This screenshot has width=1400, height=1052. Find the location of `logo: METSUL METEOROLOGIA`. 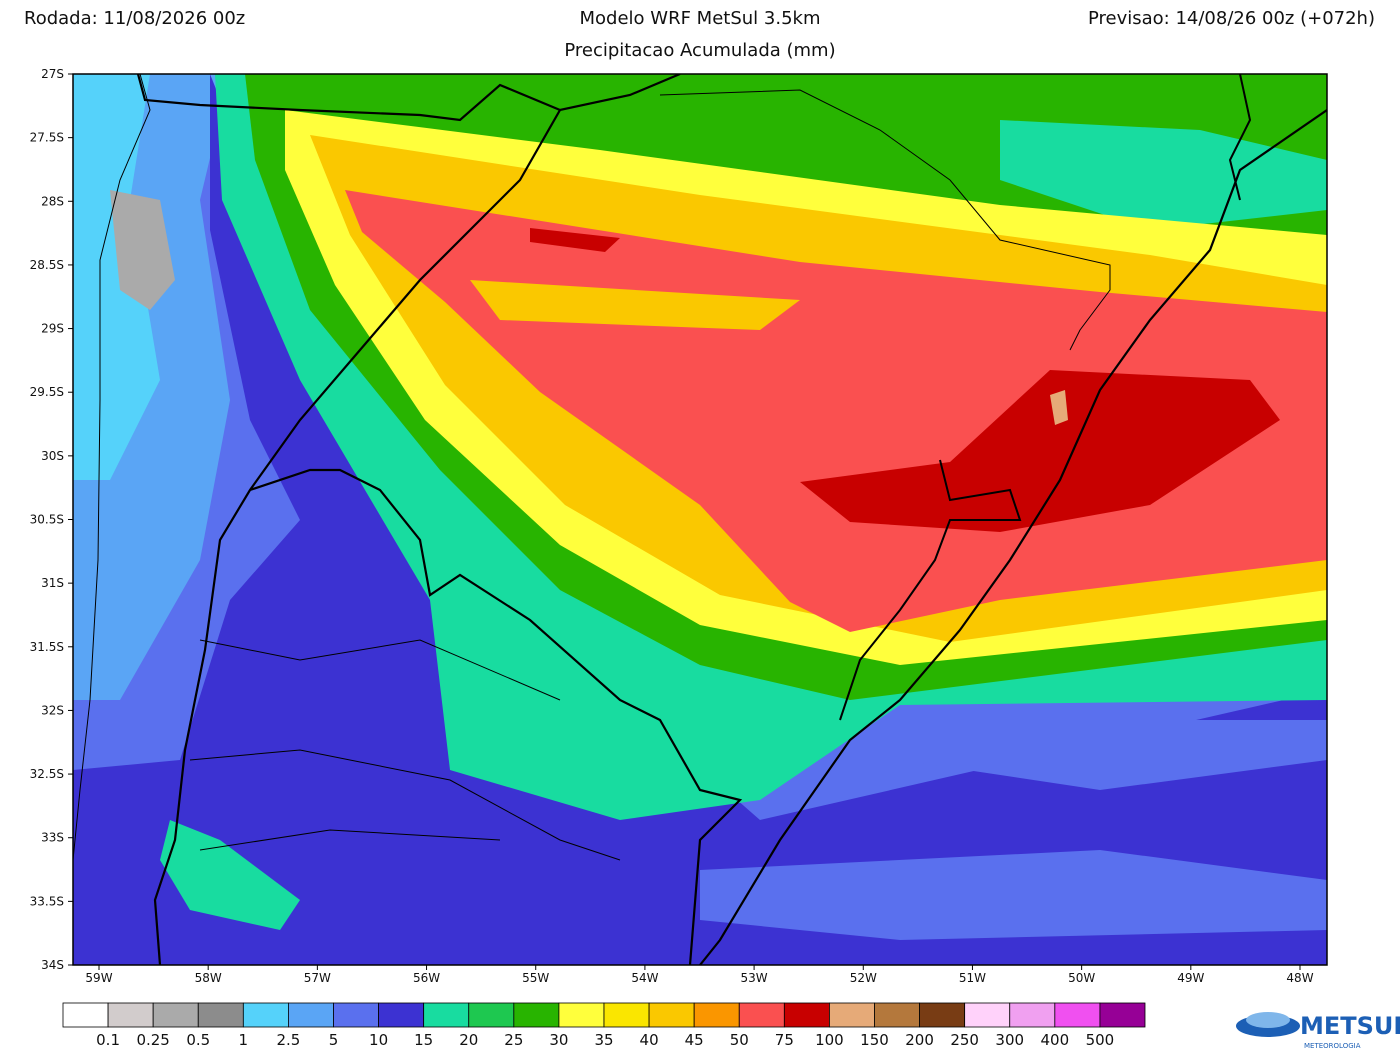

logo: METSUL METEOROLOGIA is located at coordinates (1318, 1031).